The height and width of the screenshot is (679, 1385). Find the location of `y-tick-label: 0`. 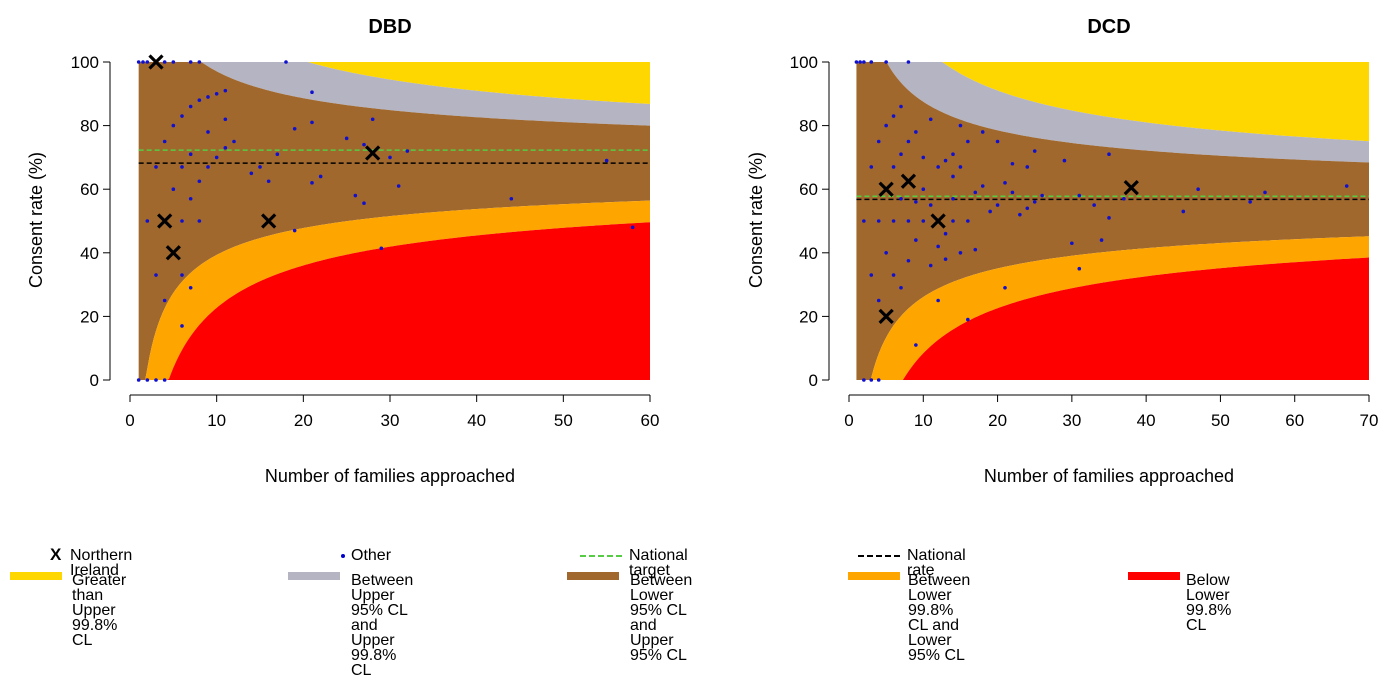

y-tick-label: 0 is located at coordinates (813, 380).